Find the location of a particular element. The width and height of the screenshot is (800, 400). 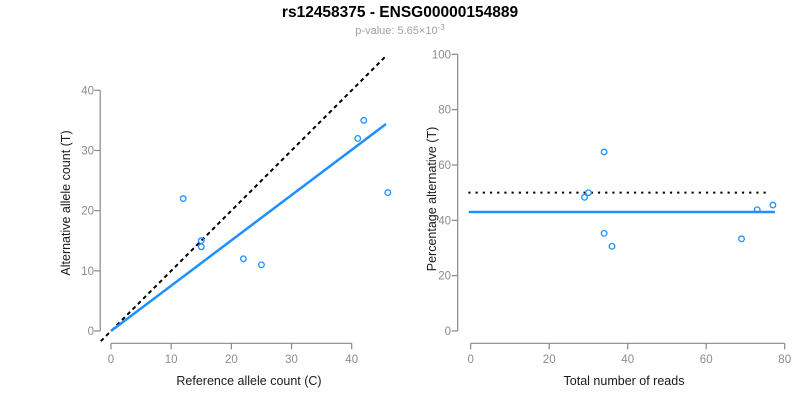

y-tick-label: 10 is located at coordinates (87, 272).